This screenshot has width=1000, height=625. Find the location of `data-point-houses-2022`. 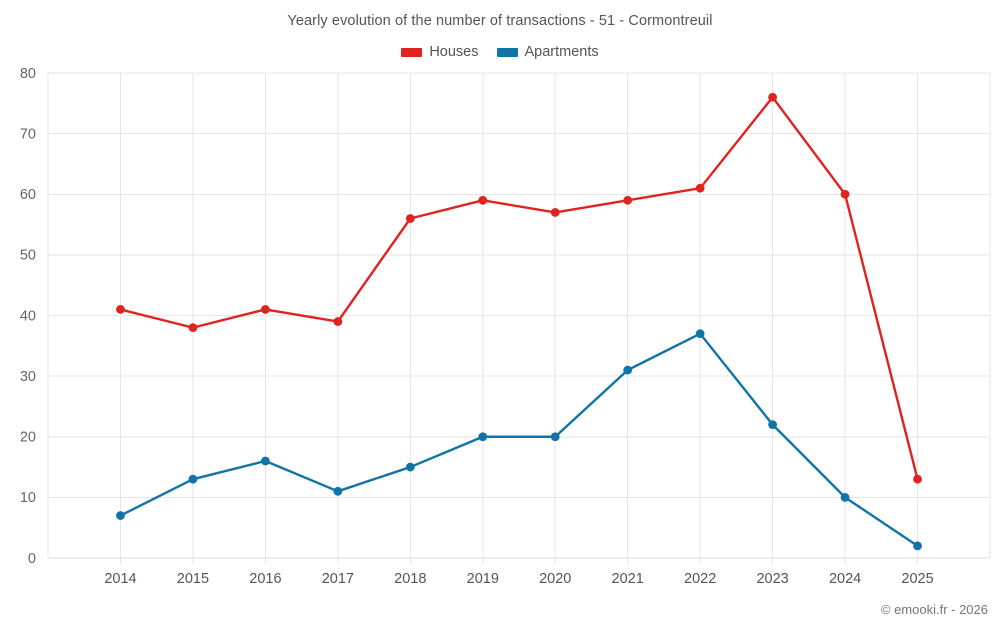

data-point-houses-2022 is located at coordinates (700, 188).